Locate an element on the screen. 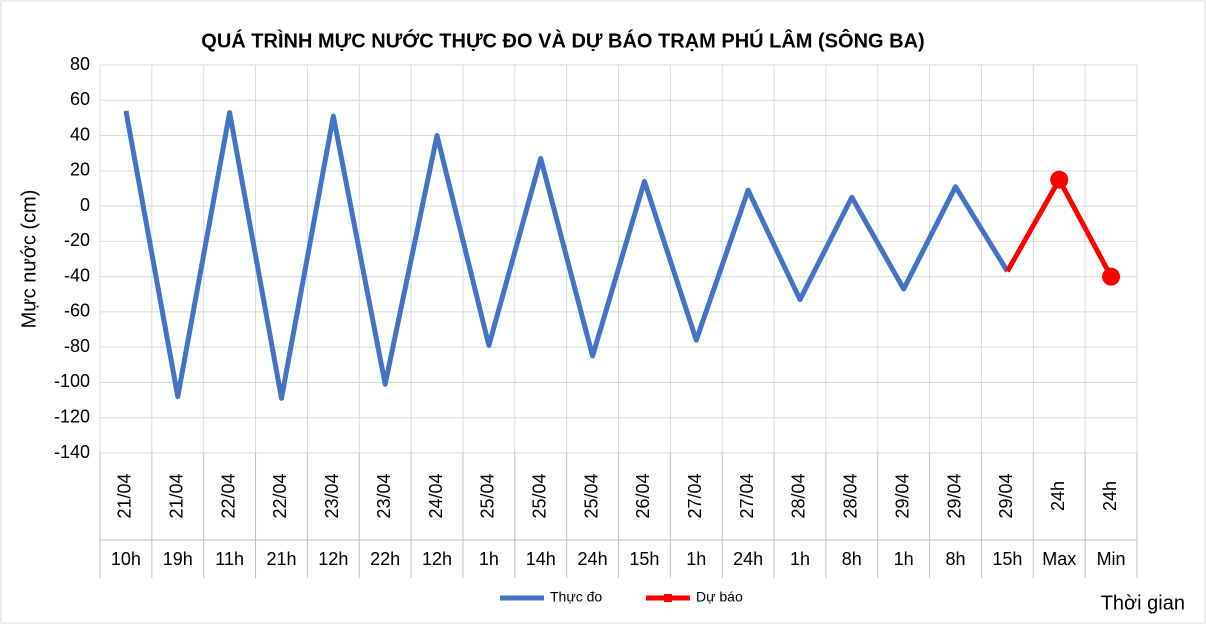 This screenshot has height=629, width=1206. y-axis-title: Mực nước (cm) is located at coordinates (29, 259).